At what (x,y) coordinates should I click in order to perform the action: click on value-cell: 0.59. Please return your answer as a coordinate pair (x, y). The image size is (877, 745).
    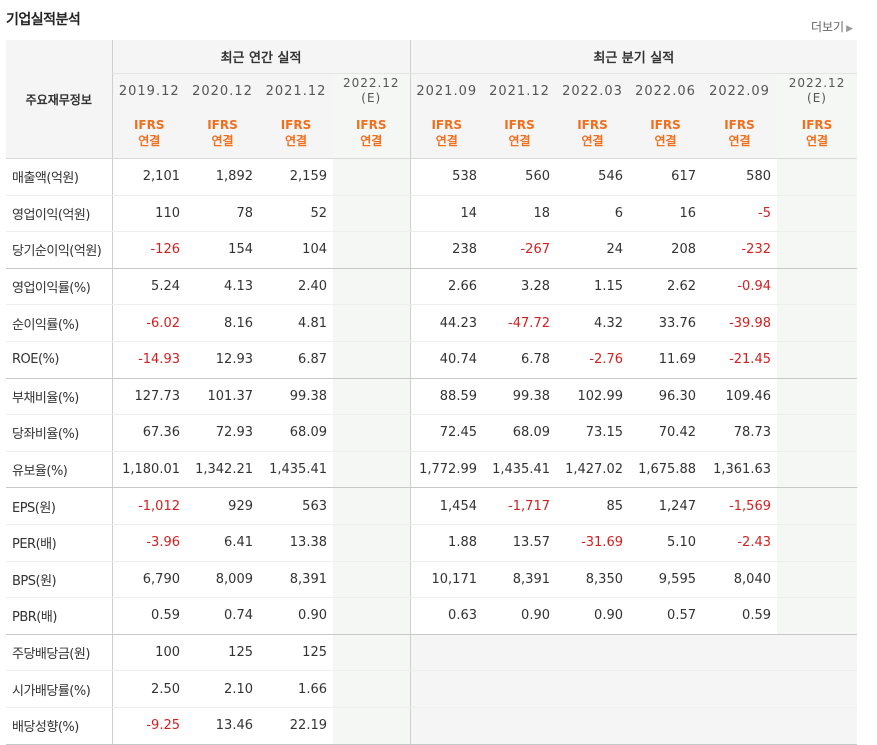
    Looking at the image, I should click on (739, 616).